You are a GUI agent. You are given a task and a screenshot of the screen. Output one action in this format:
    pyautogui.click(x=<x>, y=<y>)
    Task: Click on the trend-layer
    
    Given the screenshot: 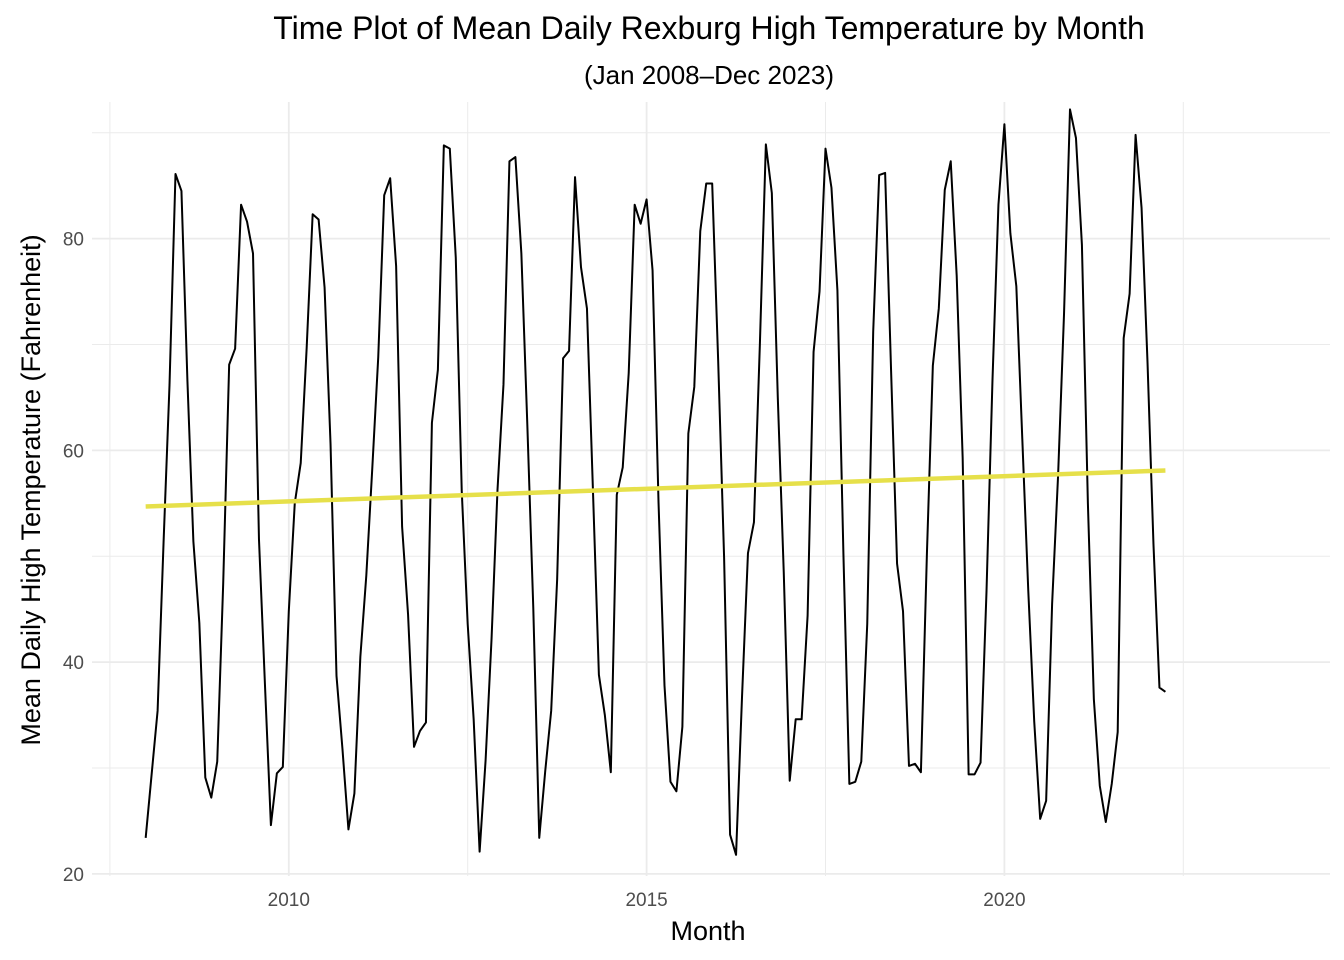 What is the action you would take?
    pyautogui.click(x=655, y=488)
    